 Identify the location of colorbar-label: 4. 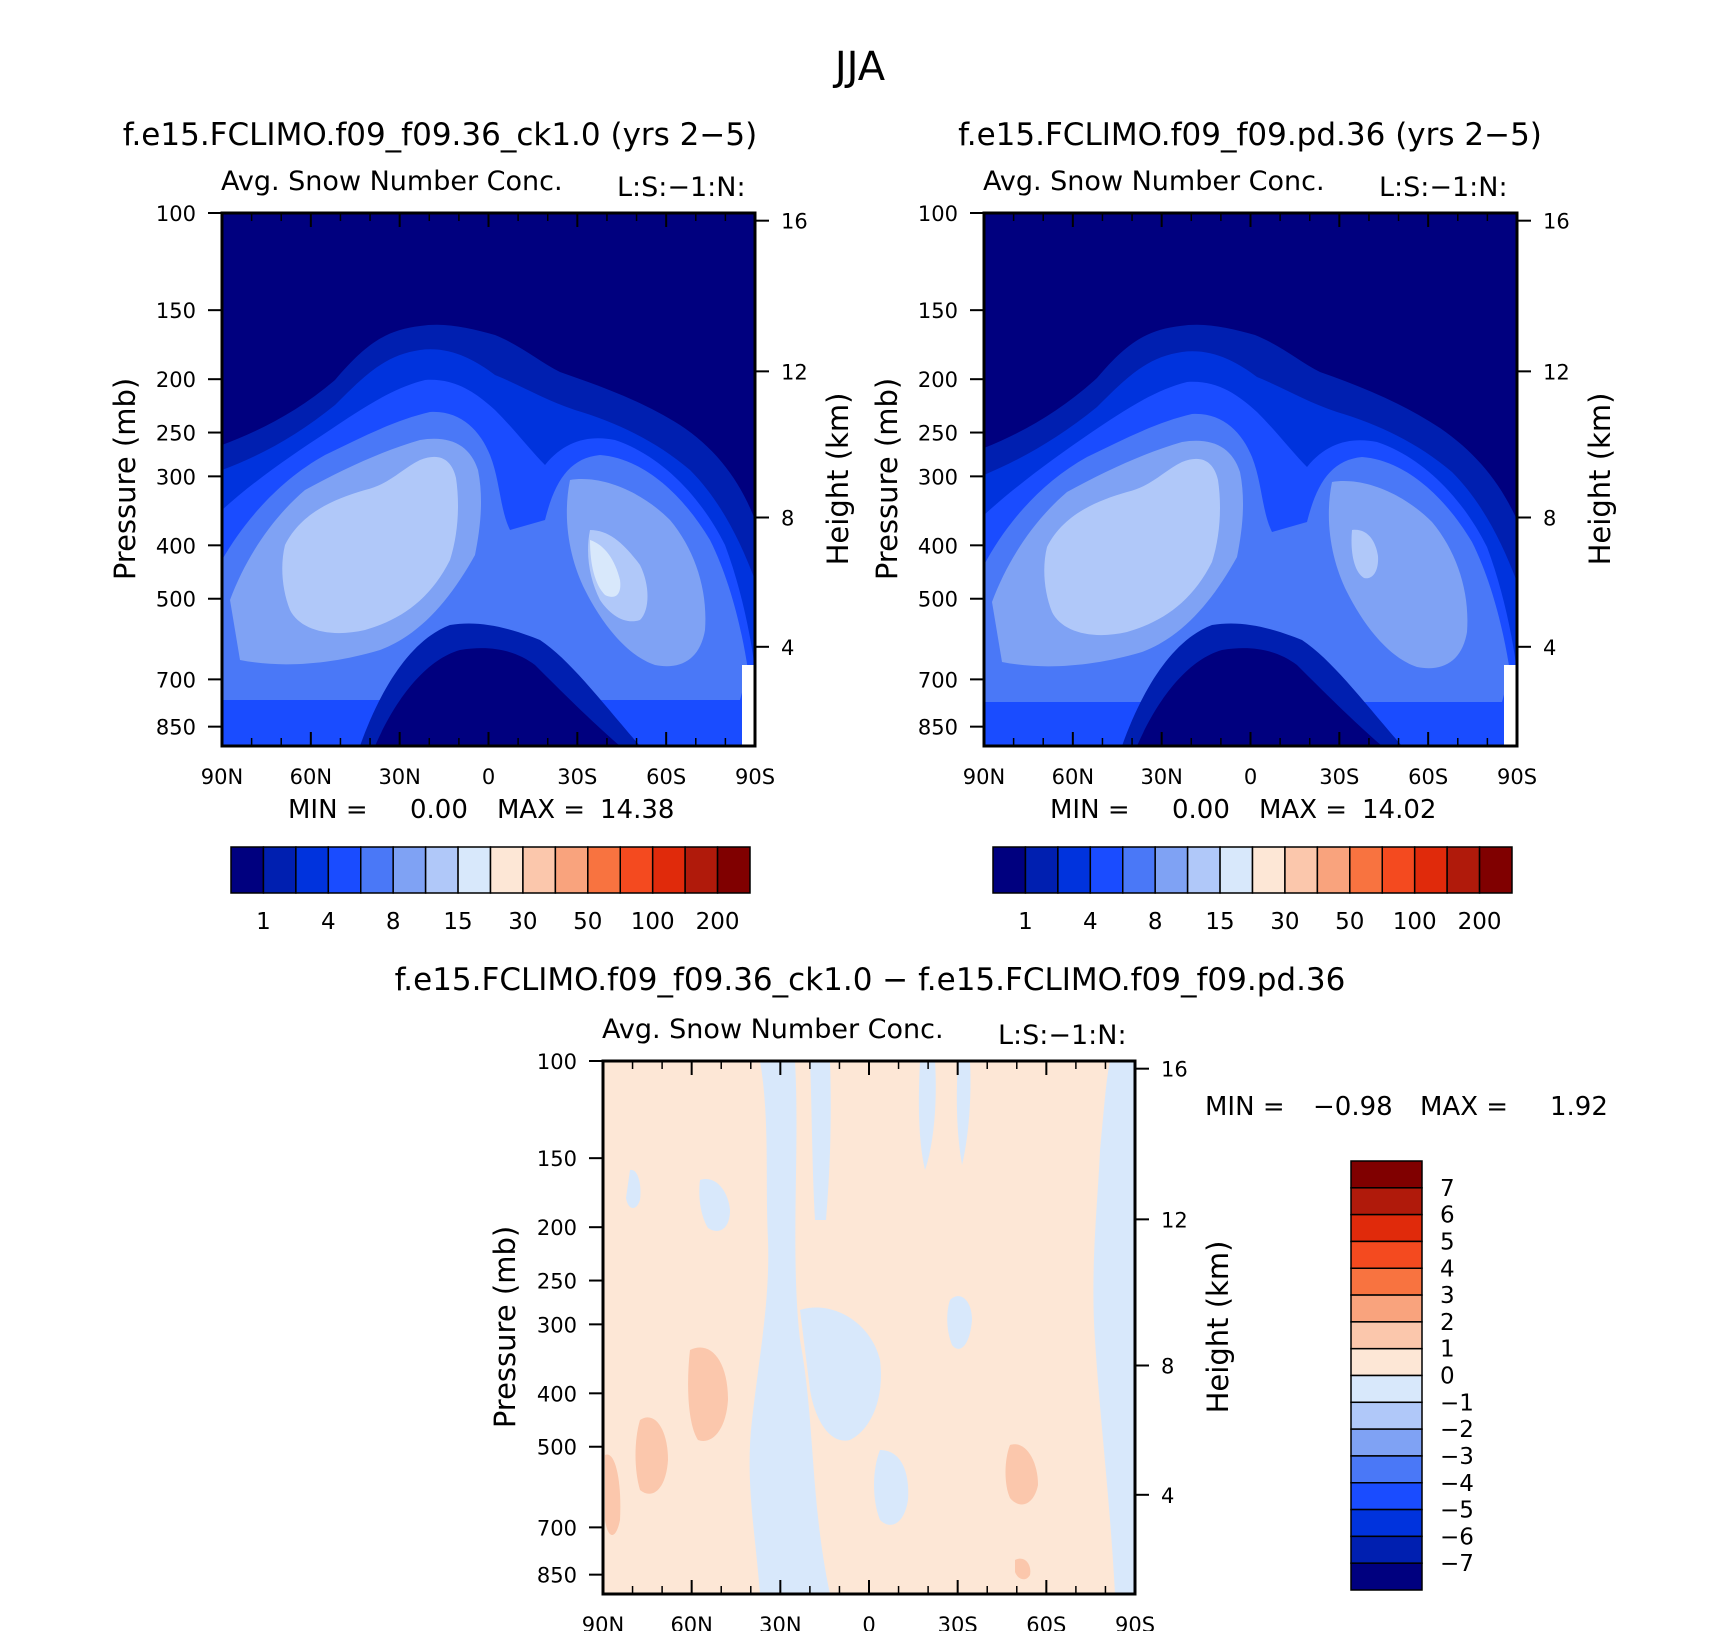
(328, 922).